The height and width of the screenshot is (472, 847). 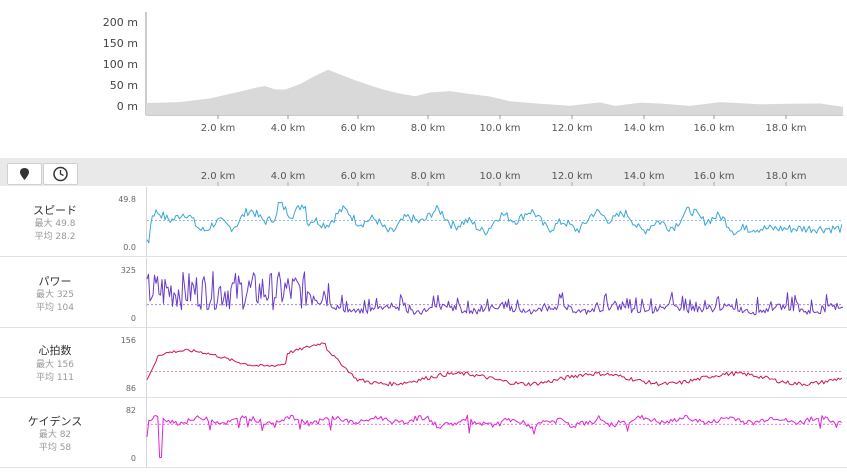 I want to click on metric-y-max-label: 156, so click(x=128, y=340).